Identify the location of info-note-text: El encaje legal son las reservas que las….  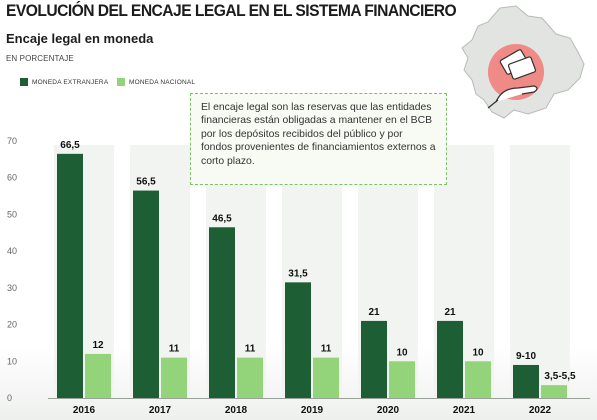
(318, 134).